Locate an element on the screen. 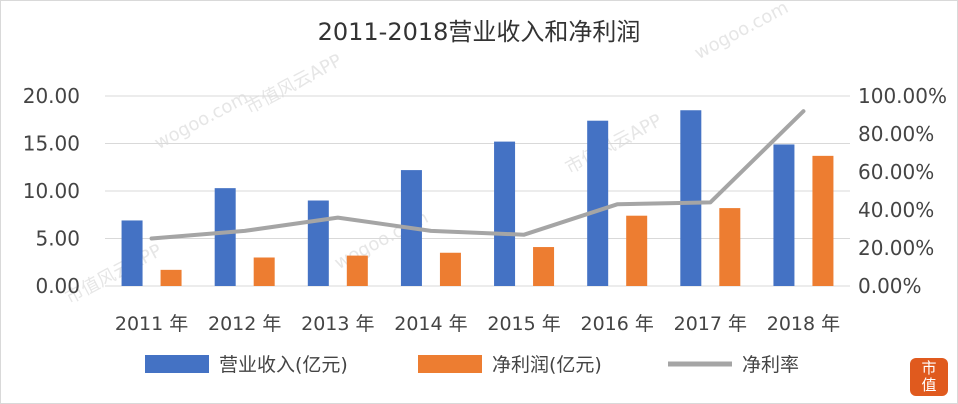  y-right-tick-label: 80.00% is located at coordinates (896, 134).